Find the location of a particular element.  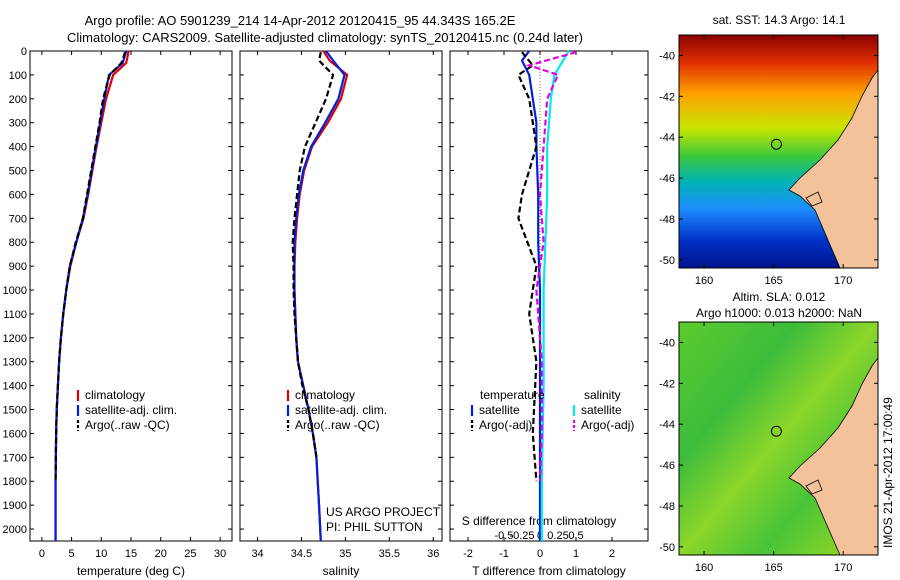

depth-tick-label: 1100 is located at coordinates (15, 315).